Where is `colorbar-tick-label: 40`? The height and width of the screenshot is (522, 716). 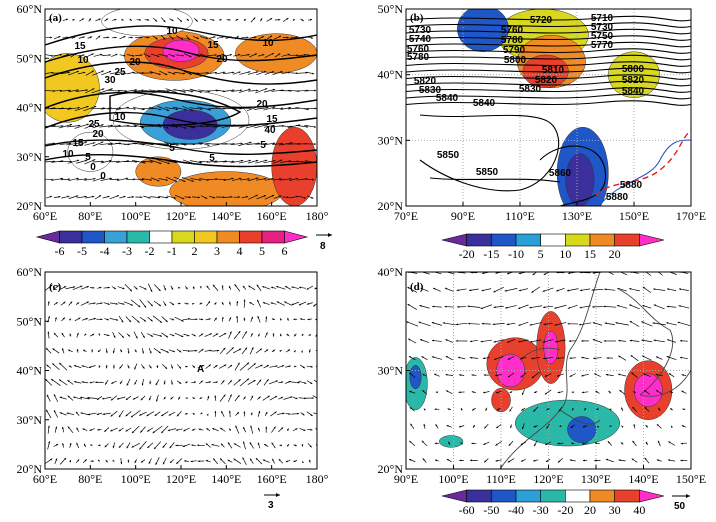
colorbar-tick-label: 40 is located at coordinates (639, 510).